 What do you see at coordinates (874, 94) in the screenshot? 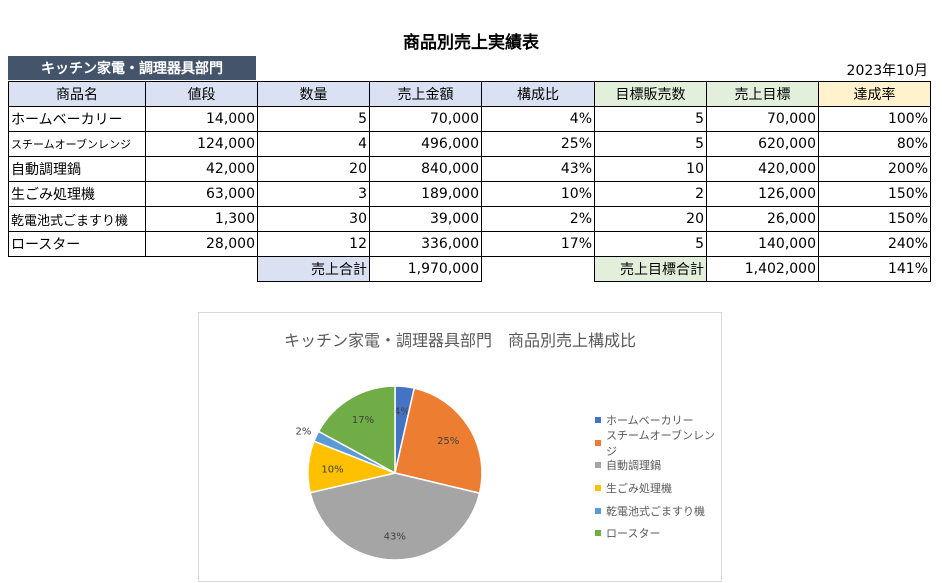
I see `header-achieve: 達成率` at bounding box center [874, 94].